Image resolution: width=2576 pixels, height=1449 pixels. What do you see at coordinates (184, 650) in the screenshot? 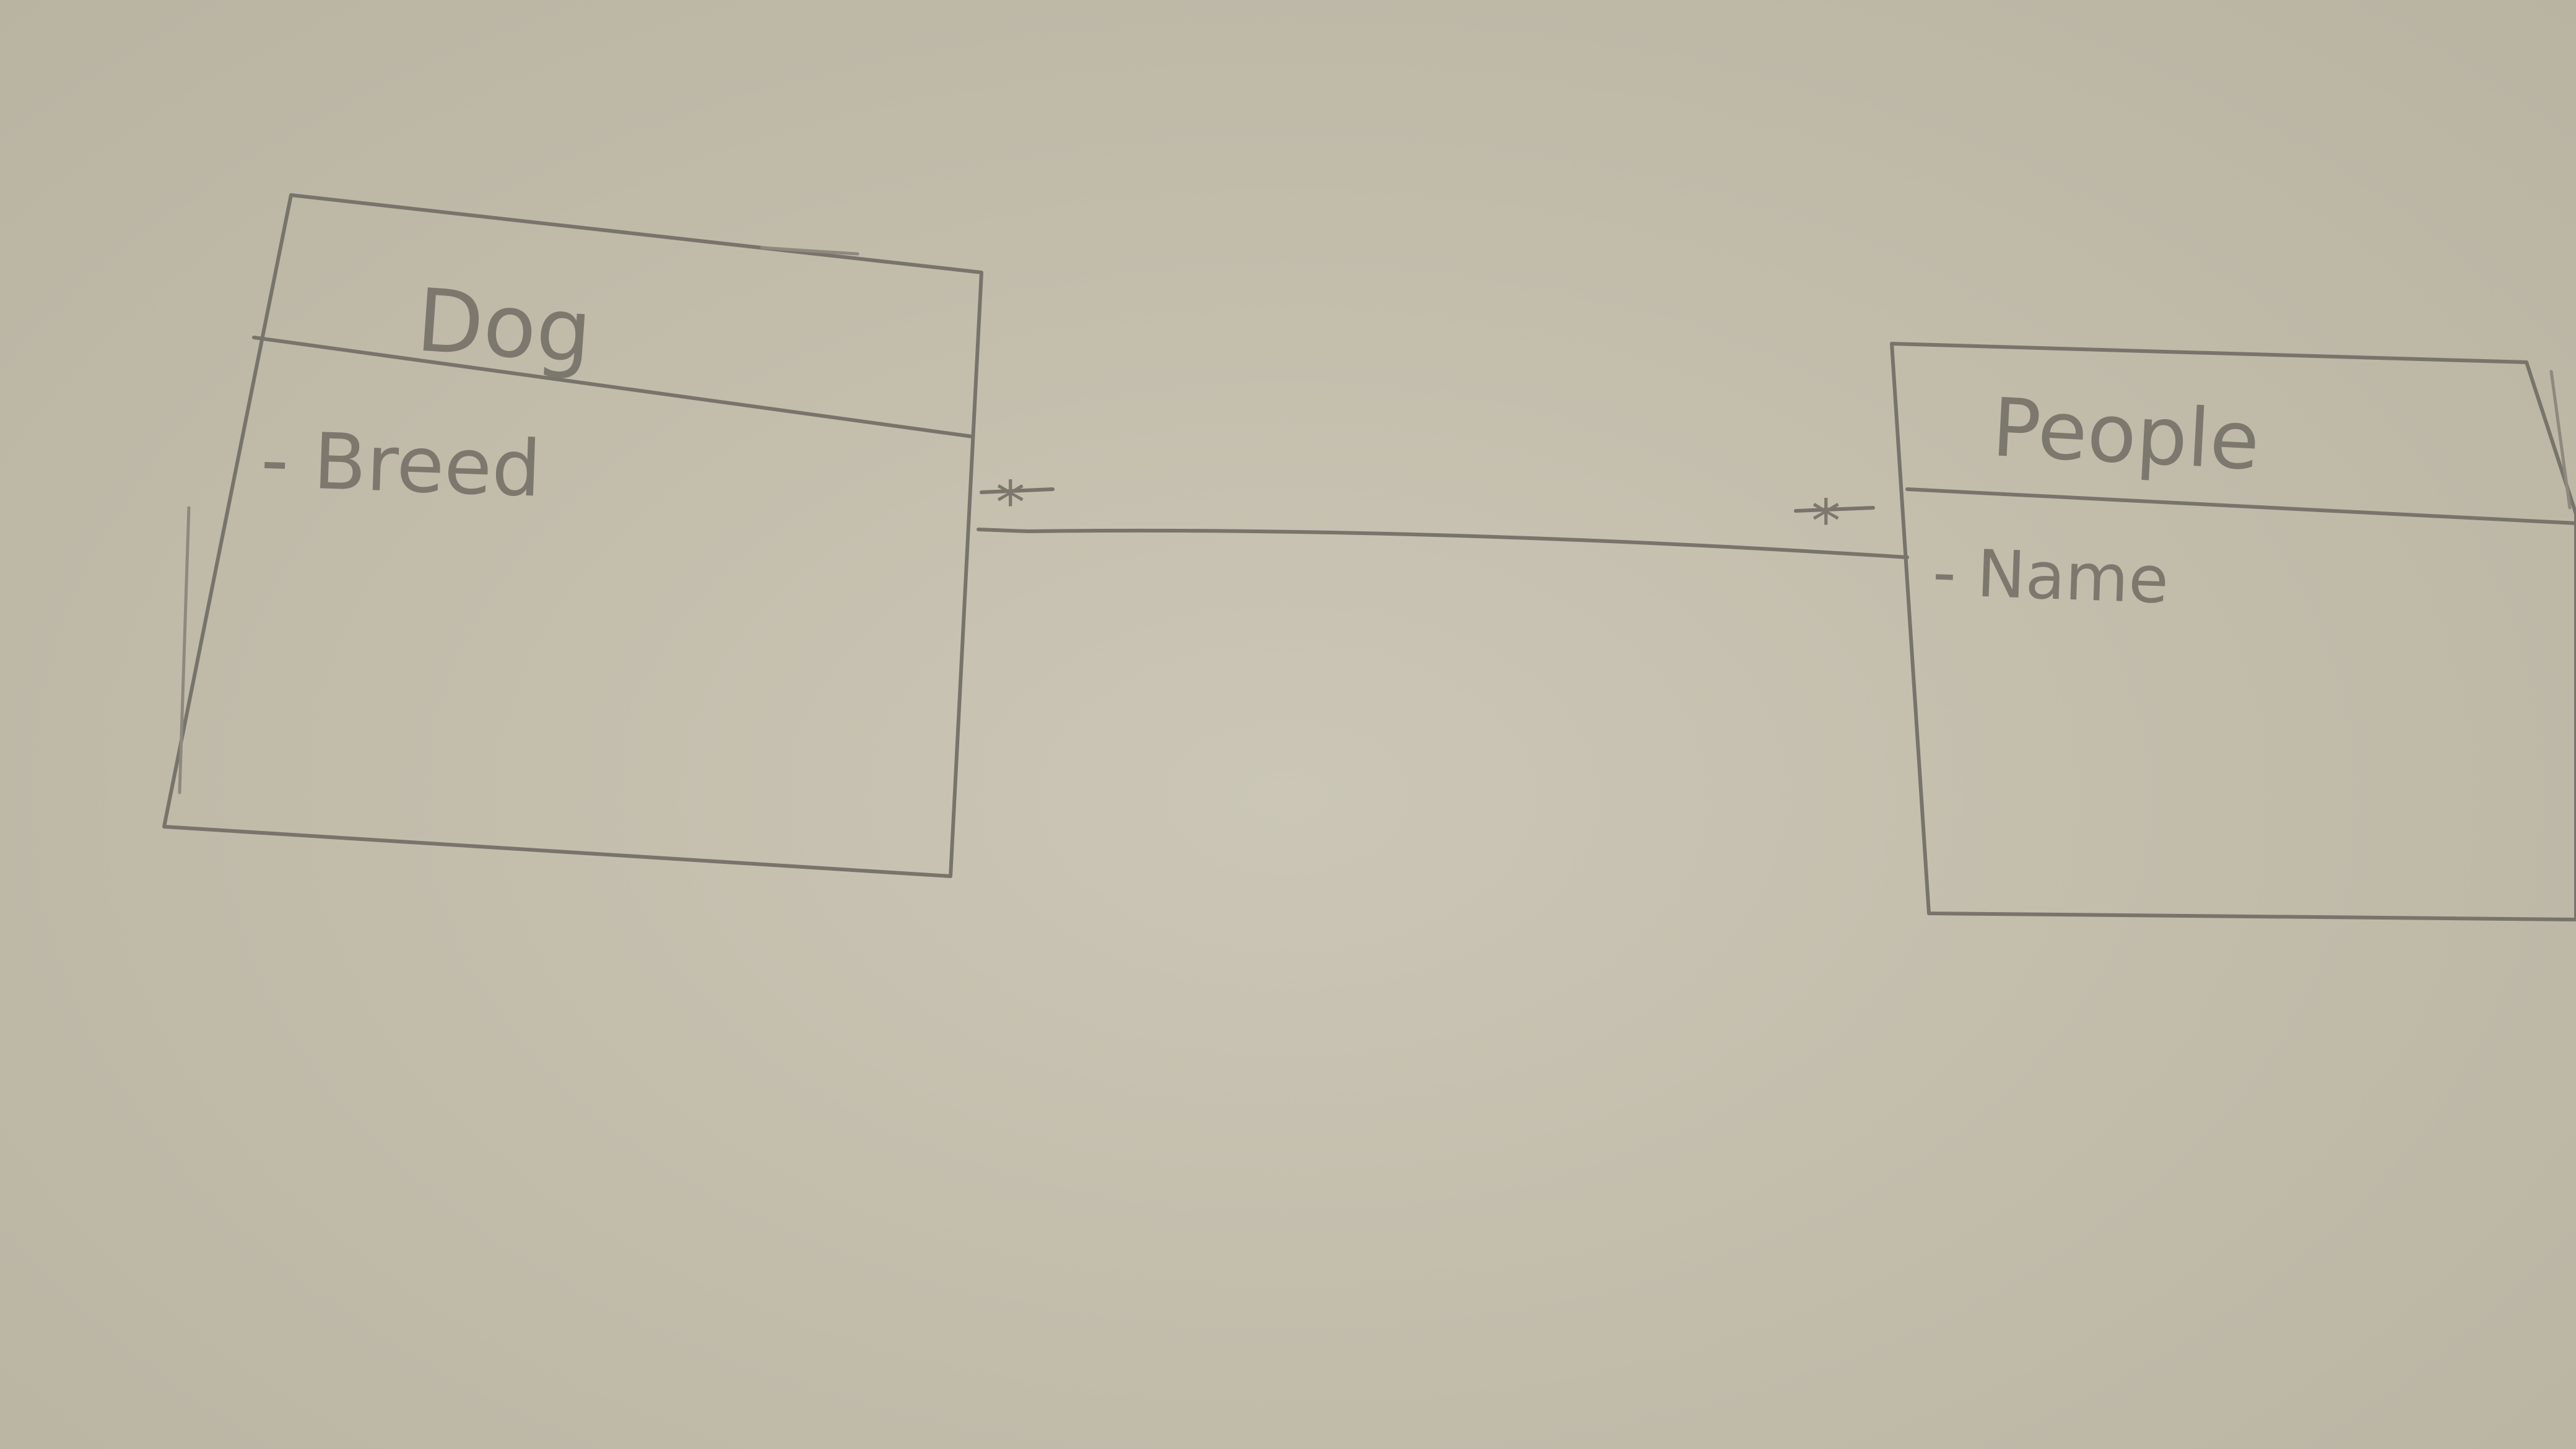
I see `entity-dog-left-edge-sketch` at bounding box center [184, 650].